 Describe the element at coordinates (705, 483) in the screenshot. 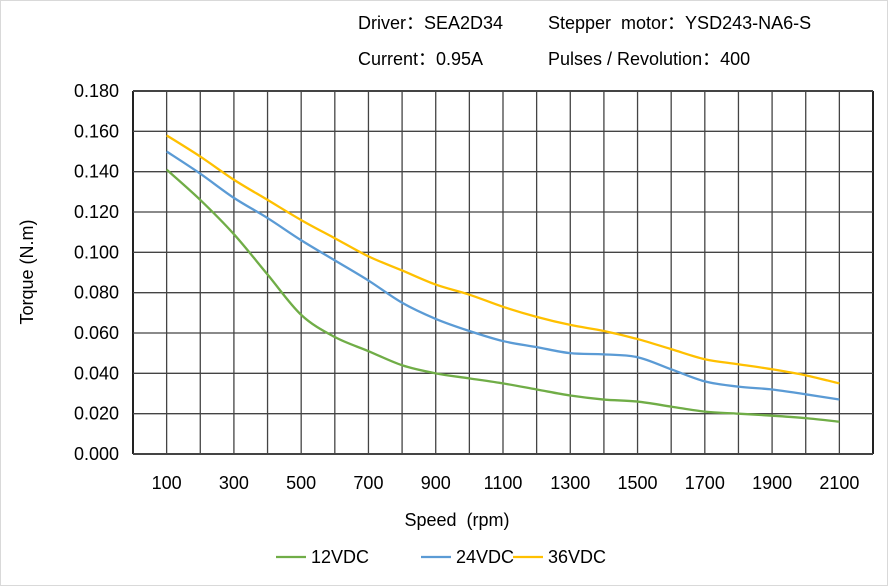

I see `x-tick-label: 1700` at that location.